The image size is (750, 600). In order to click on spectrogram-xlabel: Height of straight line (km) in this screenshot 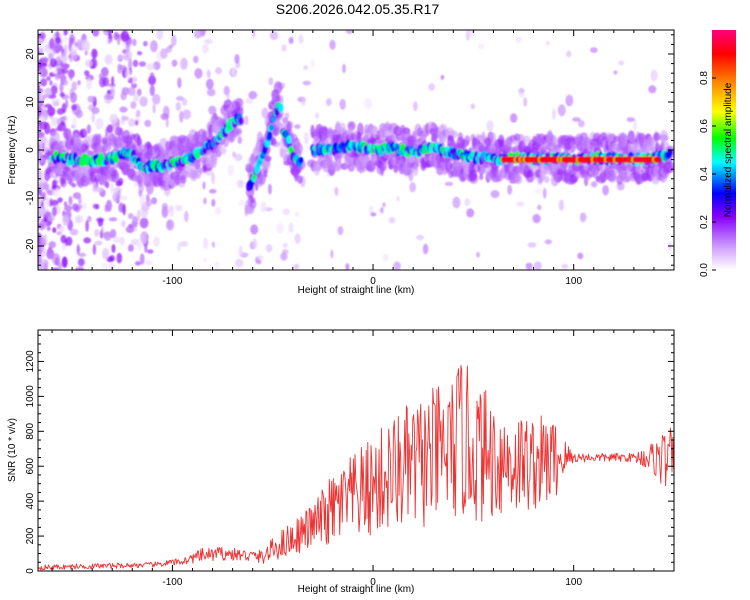, I will do `click(356, 290)`.